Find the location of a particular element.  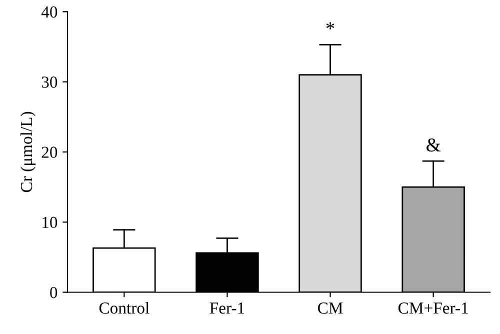

annotation: * is located at coordinates (330, 26).